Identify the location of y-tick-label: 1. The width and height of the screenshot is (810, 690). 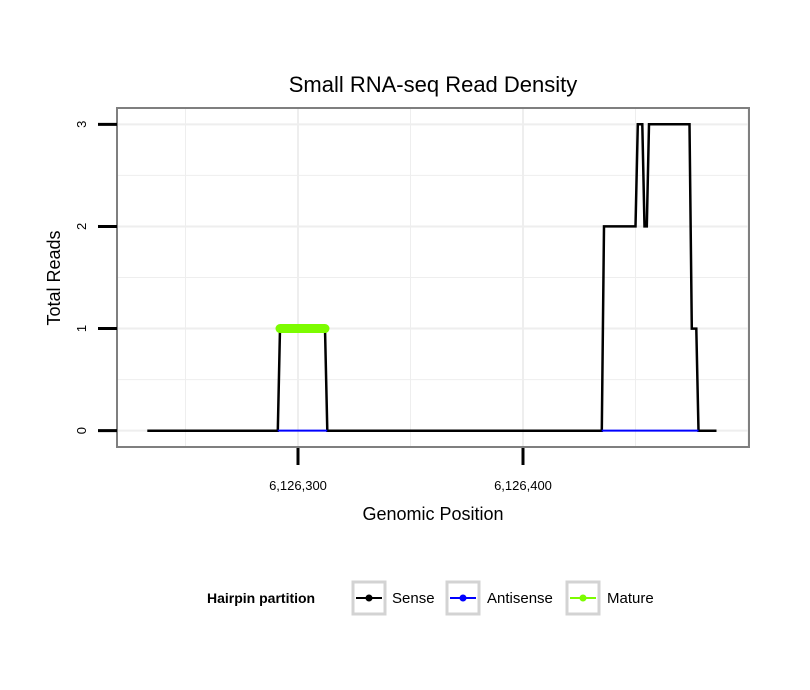
(81, 328).